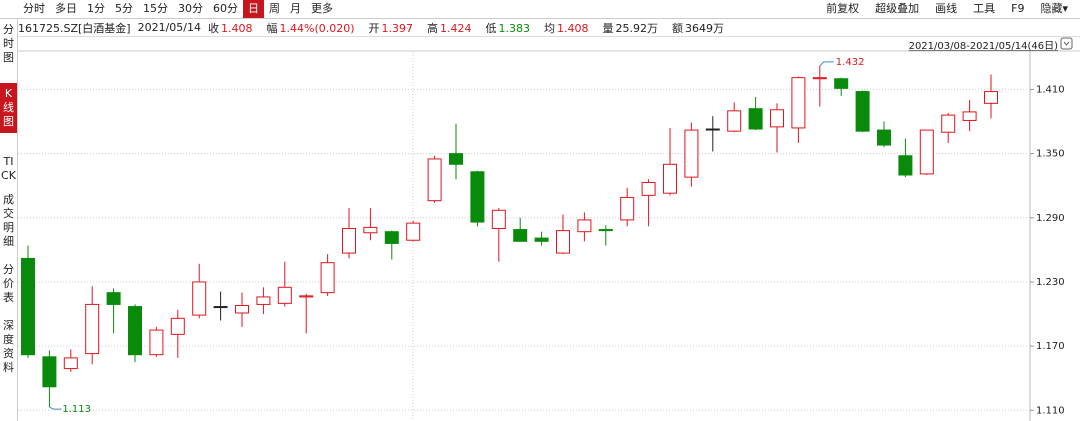 The width and height of the screenshot is (1080, 421). Describe the element at coordinates (8, 346) in the screenshot. I see `side-tab: 深度资料` at that location.